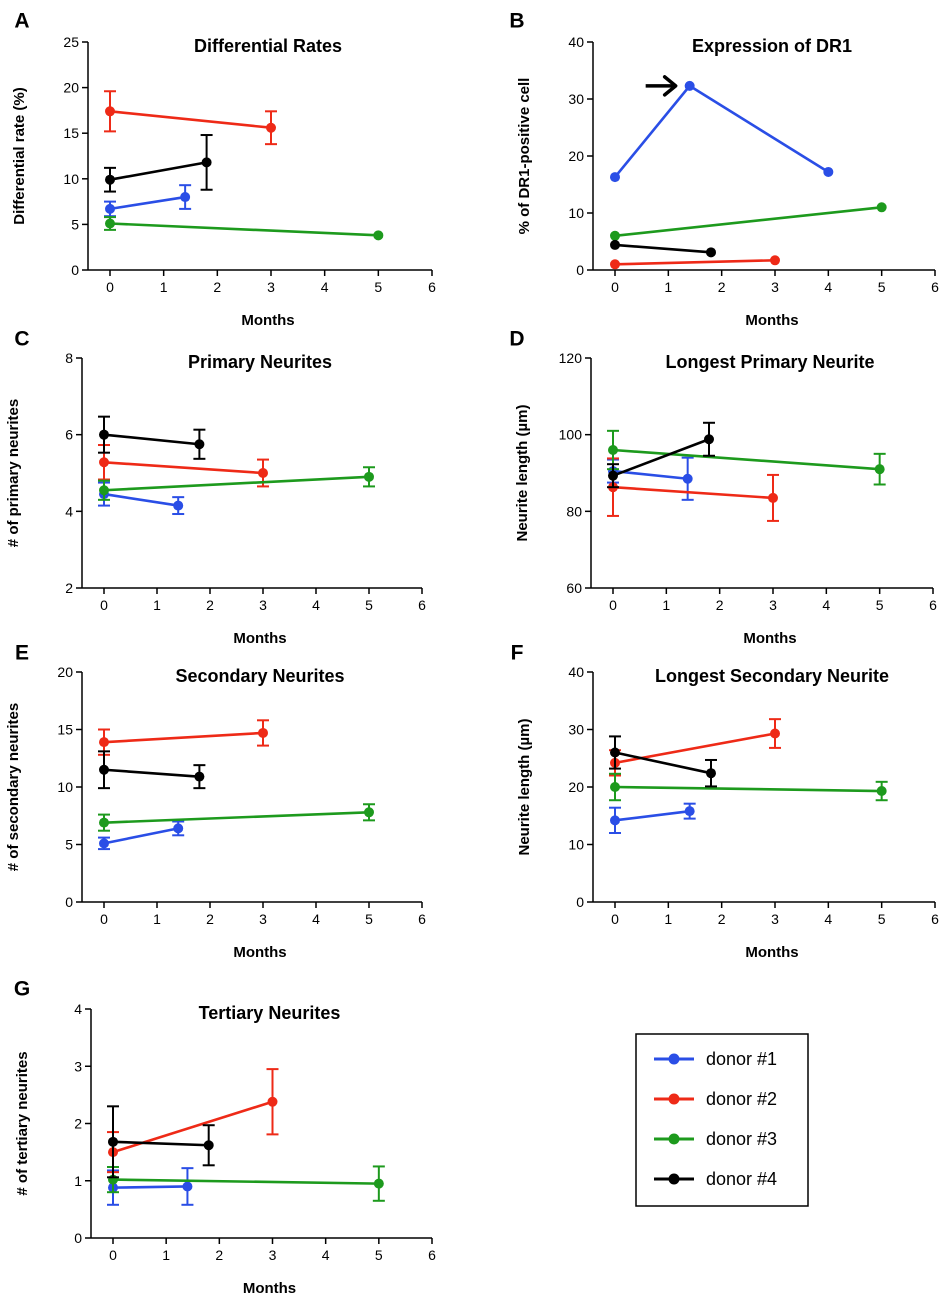 The width and height of the screenshot is (945, 1300). I want to click on y-tick-label: 60, so click(574, 588).